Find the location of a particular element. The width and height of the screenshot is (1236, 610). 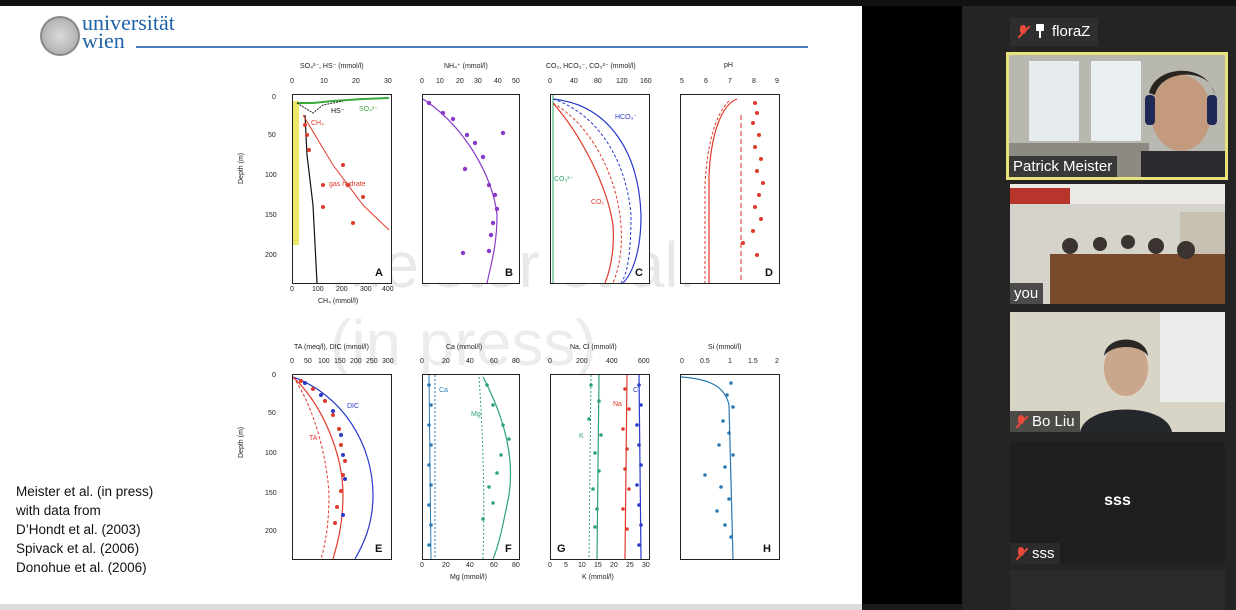

panel-c-top-title: CO₂, HCO₃⁻, CO₃²⁻ (mmol/l) is located at coordinates (591, 66).